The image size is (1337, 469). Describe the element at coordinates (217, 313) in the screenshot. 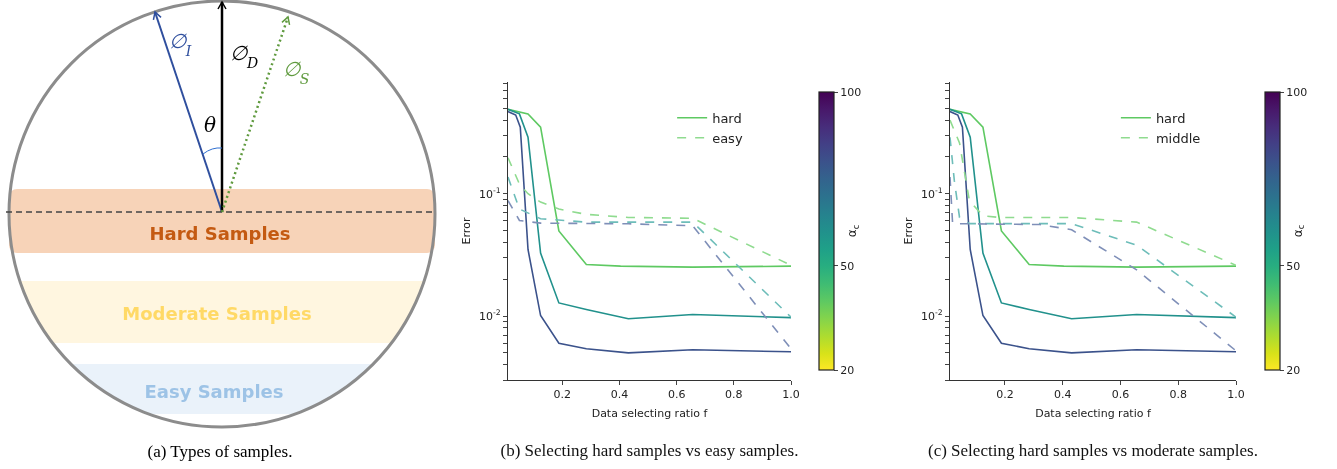

I see `text: Moderate Samples` at that location.